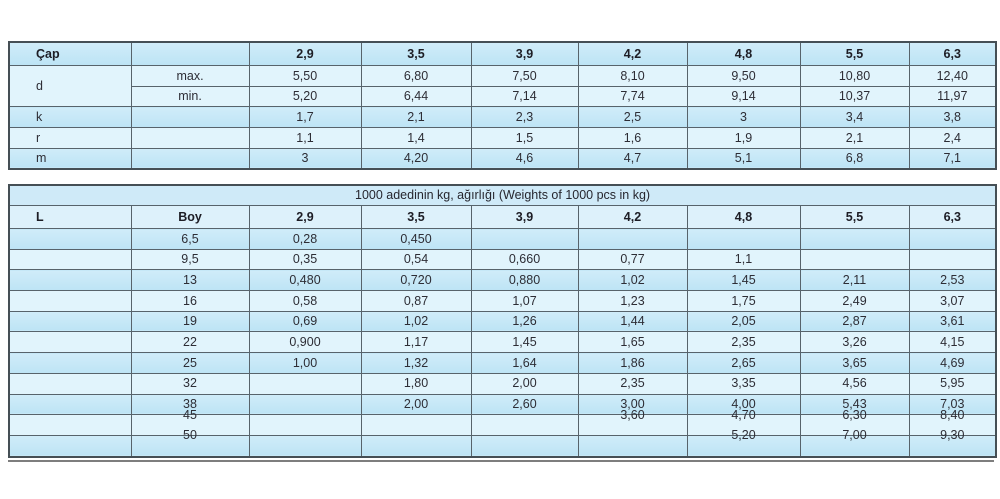 Image resolution: width=1000 pixels, height=499 pixels. Describe the element at coordinates (743, 96) in the screenshot. I see `dimension-value: 9,14` at that location.